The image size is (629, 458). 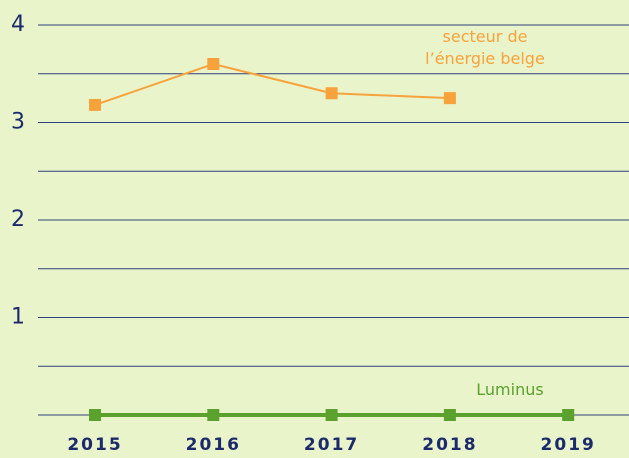 What do you see at coordinates (18, 219) in the screenshot?
I see `y-tick-label: 2` at bounding box center [18, 219].